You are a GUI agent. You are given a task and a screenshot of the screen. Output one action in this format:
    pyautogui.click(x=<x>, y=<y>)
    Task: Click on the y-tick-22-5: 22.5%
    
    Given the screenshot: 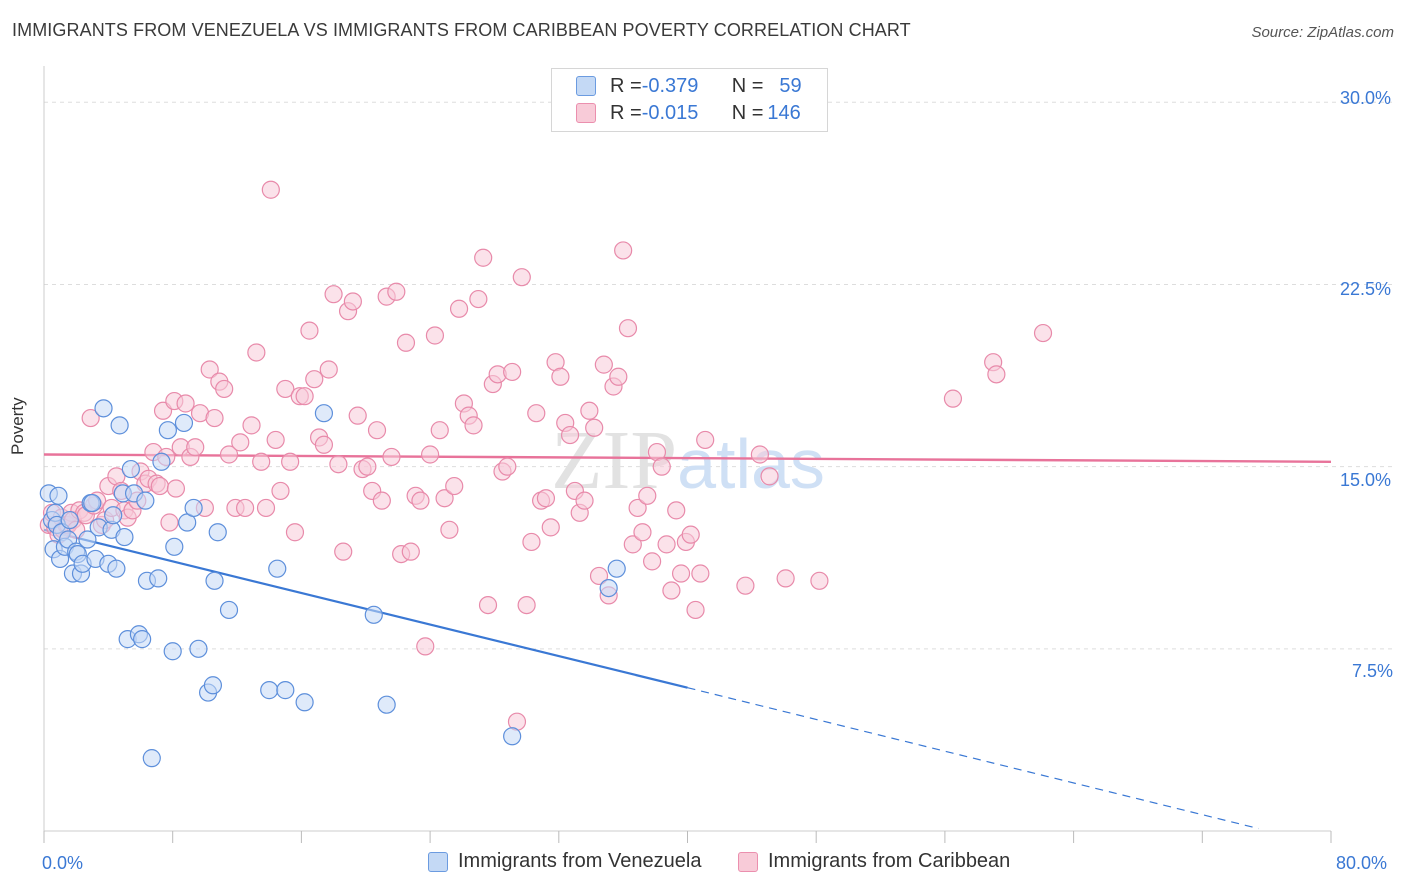 What is the action you would take?
    pyautogui.click(x=1366, y=289)
    